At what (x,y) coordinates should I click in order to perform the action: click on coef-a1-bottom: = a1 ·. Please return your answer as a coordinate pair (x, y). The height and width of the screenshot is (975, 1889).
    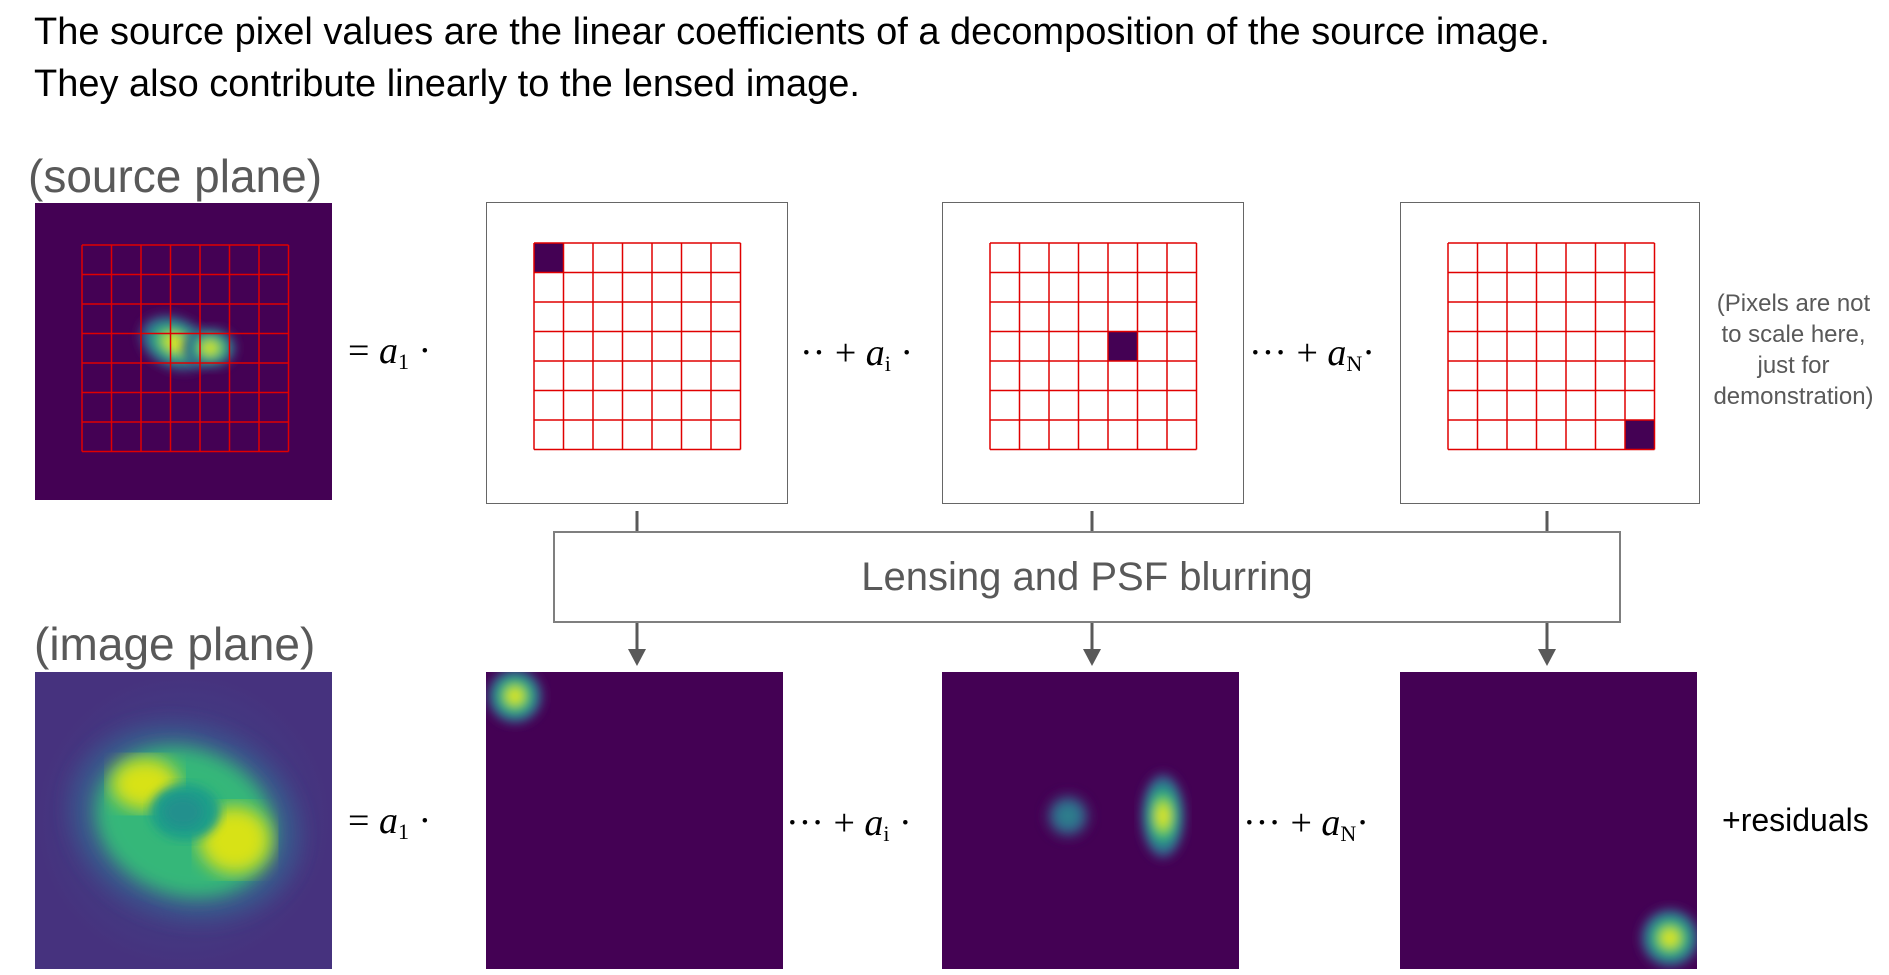
    Looking at the image, I should click on (390, 822).